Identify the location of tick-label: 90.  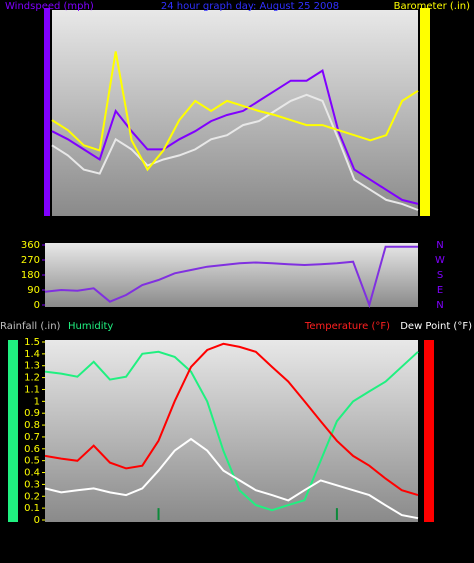
(33, 290).